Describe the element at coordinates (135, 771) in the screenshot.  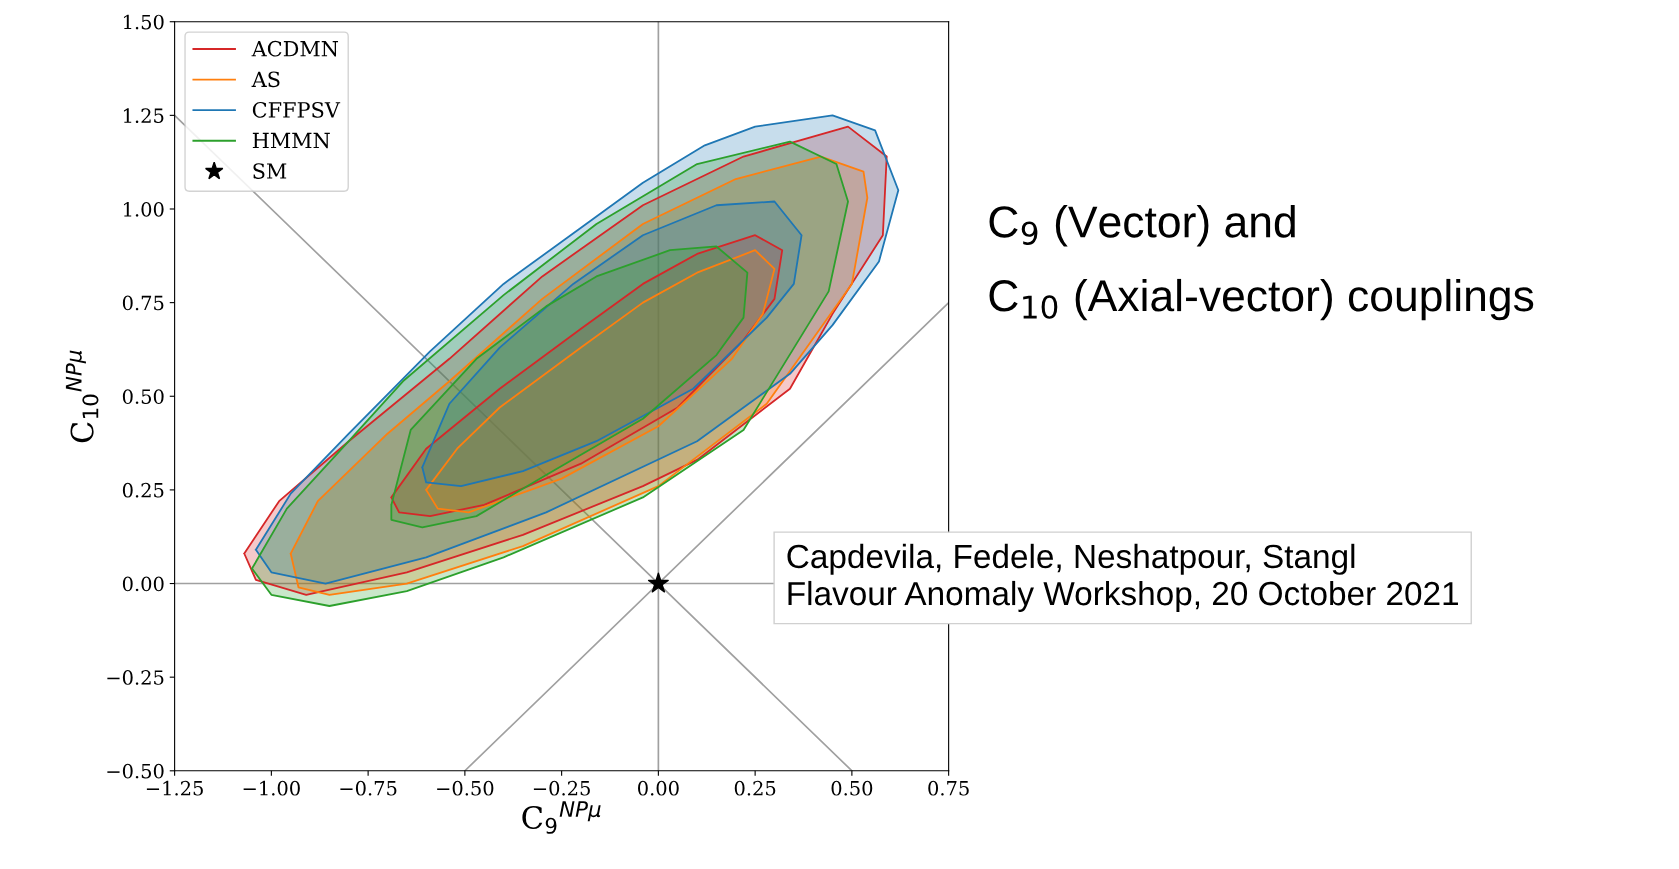
I see `y-tick-label: −0.50` at that location.